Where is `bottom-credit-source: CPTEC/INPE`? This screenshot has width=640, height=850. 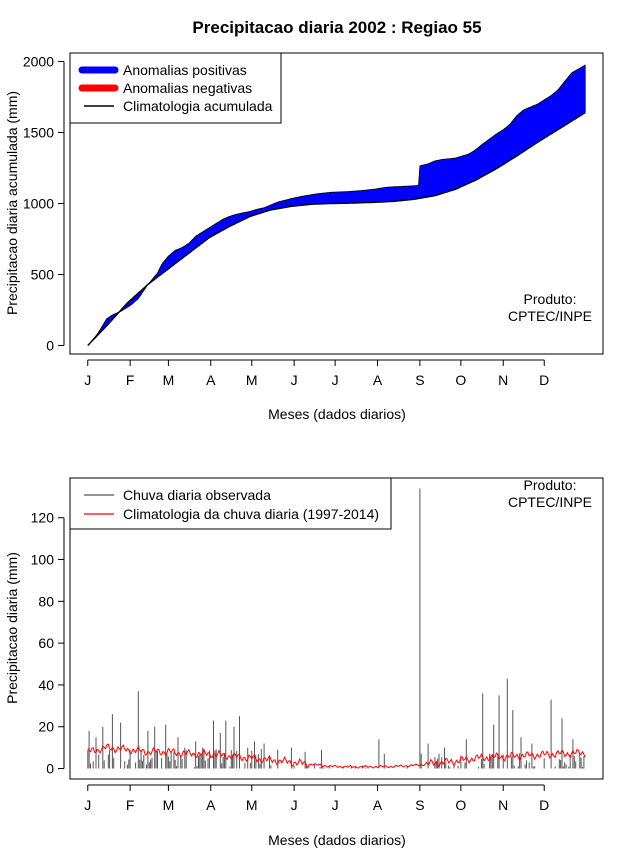 bottom-credit-source: CPTEC/INPE is located at coordinates (550, 502).